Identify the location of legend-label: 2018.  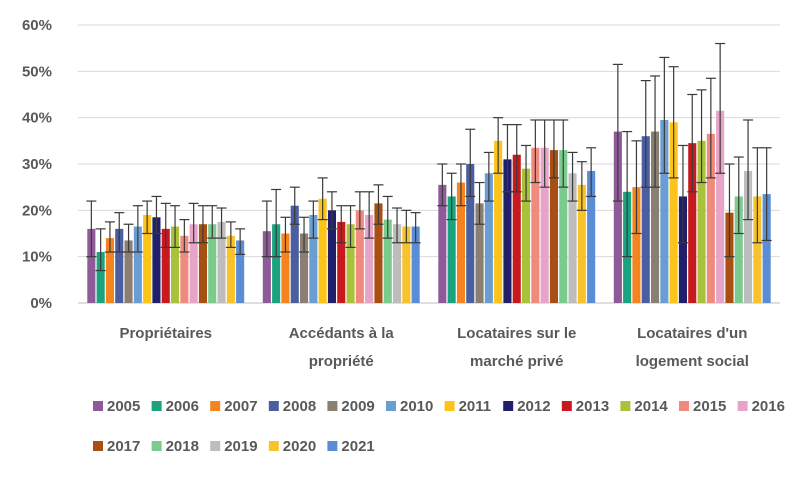
(182, 446).